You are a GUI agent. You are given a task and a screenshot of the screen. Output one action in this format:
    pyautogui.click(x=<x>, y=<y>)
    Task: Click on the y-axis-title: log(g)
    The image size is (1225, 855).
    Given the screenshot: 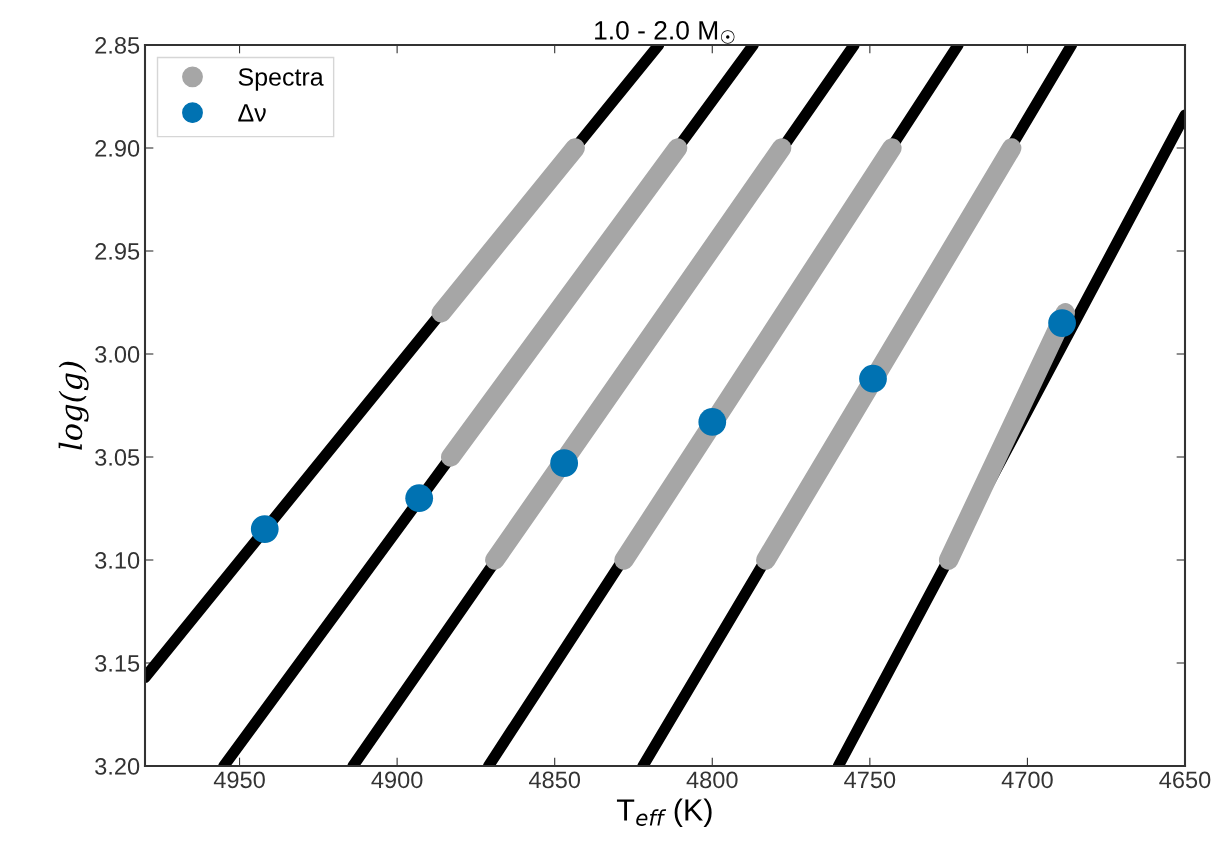 What is the action you would take?
    pyautogui.click(x=73, y=405)
    